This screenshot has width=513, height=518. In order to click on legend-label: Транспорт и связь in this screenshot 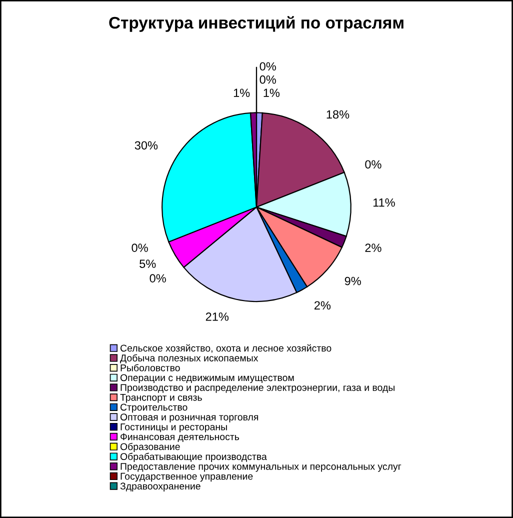, I will do `click(161, 398)`.